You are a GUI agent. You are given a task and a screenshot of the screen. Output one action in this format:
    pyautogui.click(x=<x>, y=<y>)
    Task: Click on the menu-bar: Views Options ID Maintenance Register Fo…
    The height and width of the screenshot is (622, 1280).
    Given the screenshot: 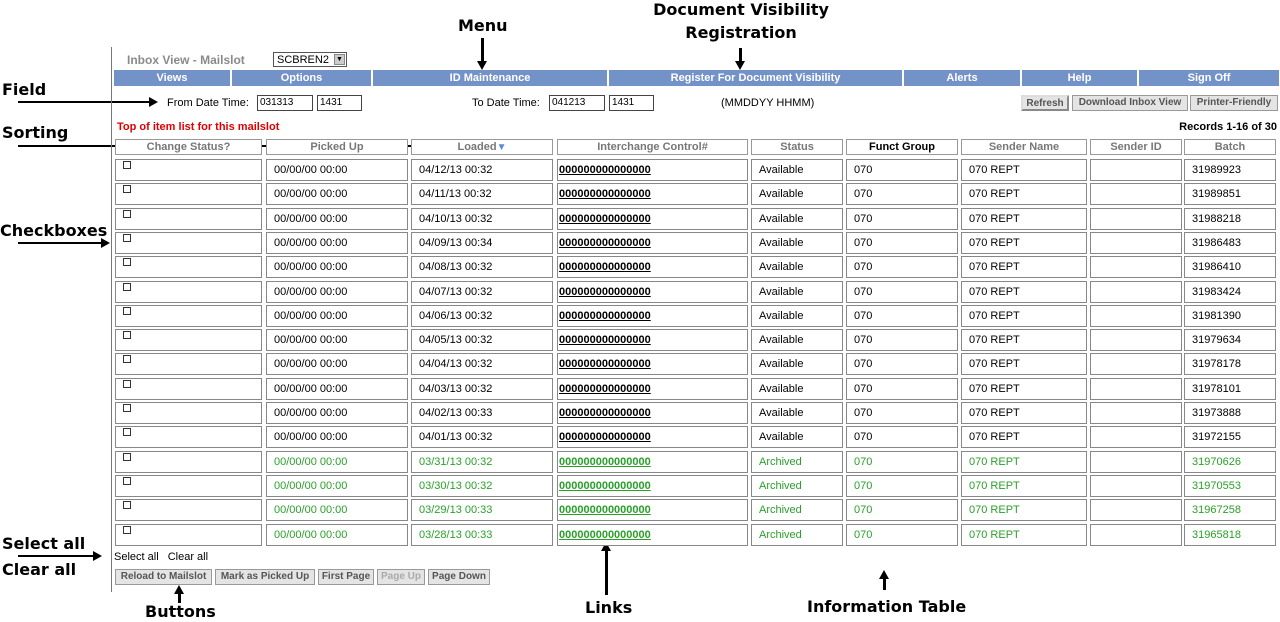 What is the action you would take?
    pyautogui.click(x=696, y=78)
    